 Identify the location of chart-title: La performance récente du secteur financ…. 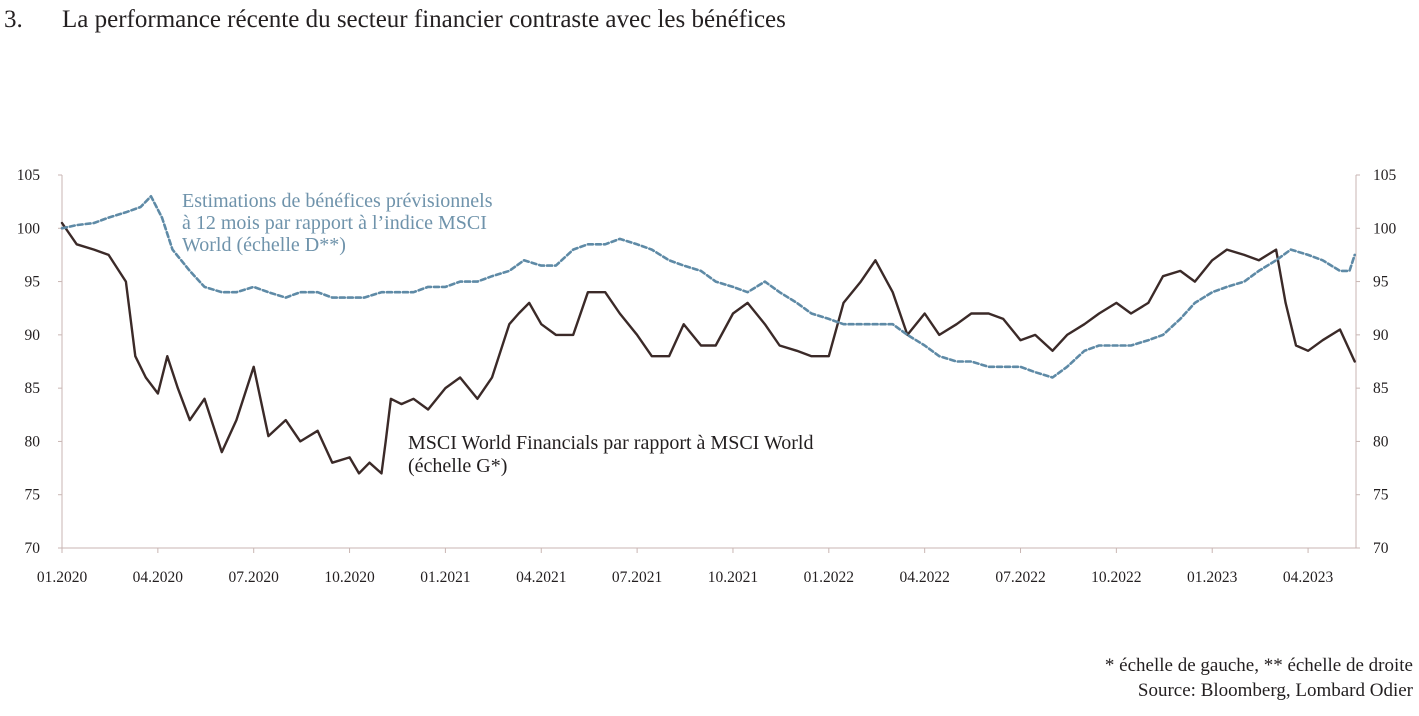
(424, 19).